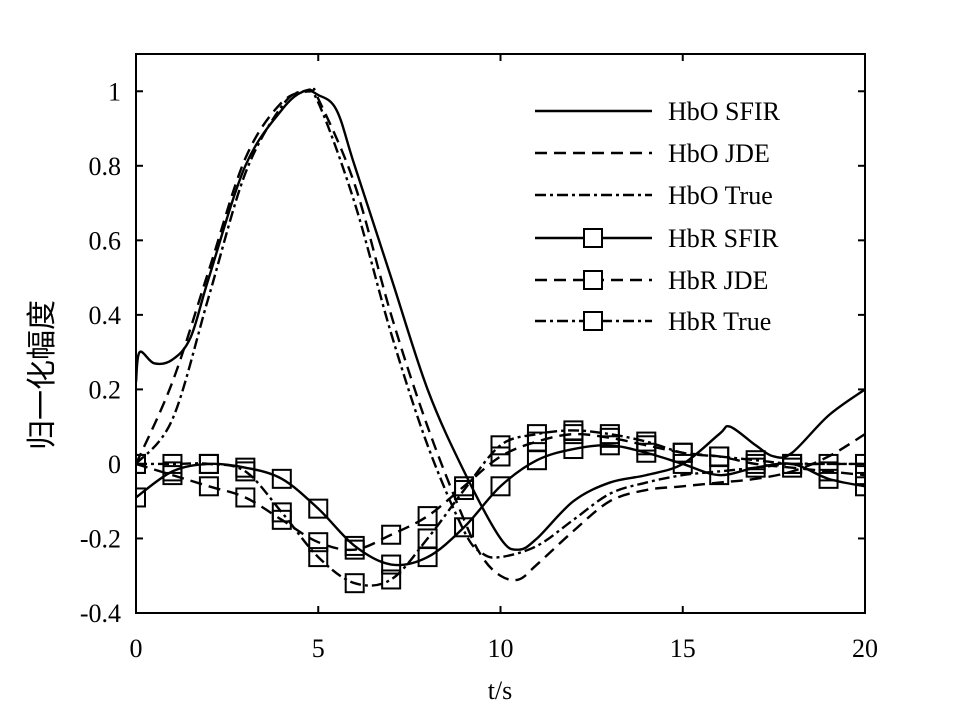 The width and height of the screenshot is (956, 709). Describe the element at coordinates (100, 538) in the screenshot. I see `y-tick-label: -0.2` at that location.